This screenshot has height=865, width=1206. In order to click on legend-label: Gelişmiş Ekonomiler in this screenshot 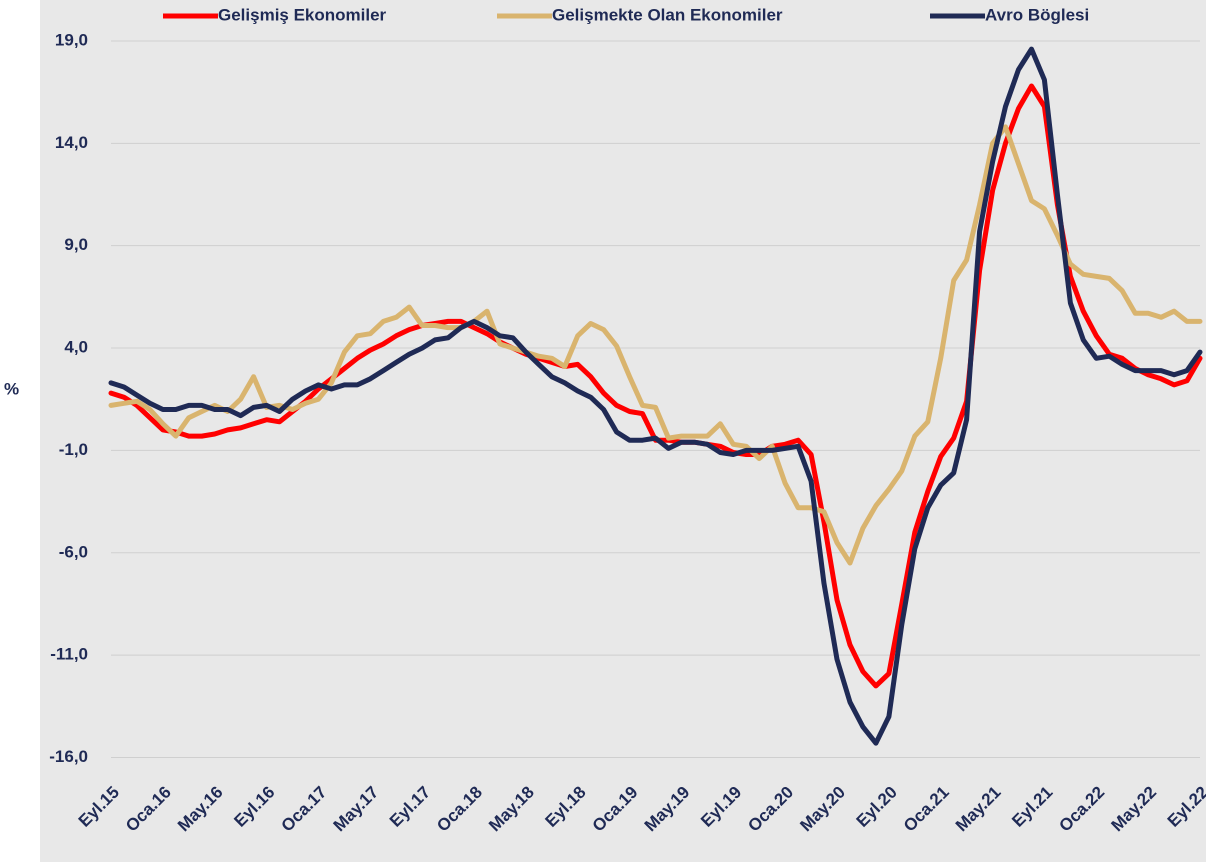, I will do `click(302, 14)`.